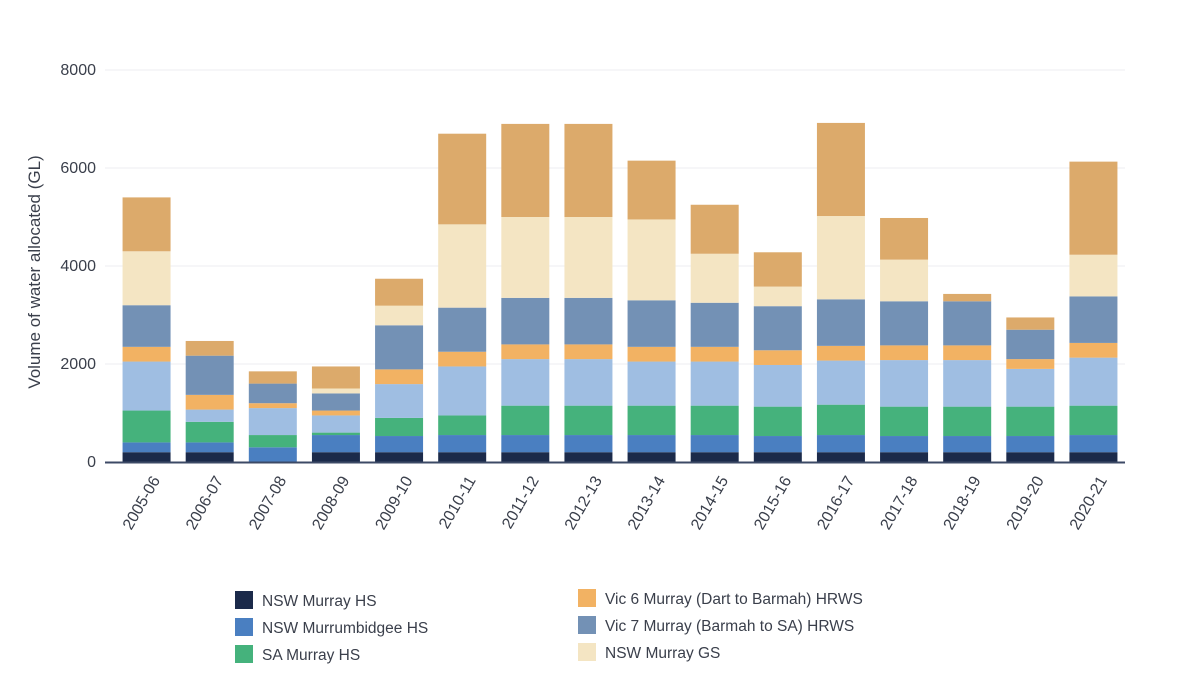  I want to click on legend-label: NSW Murray HS, so click(319, 601).